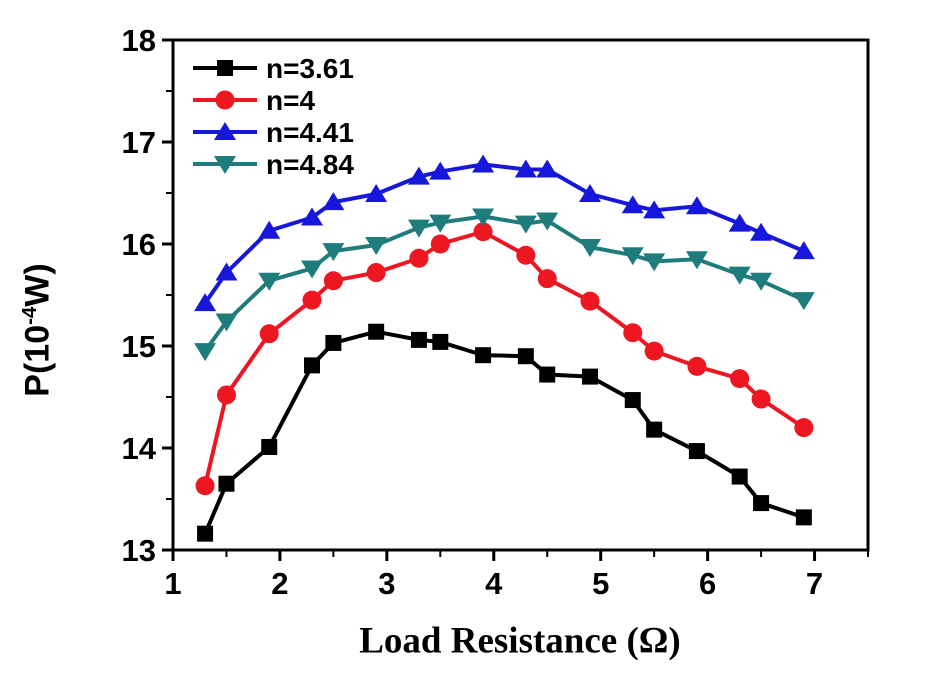  What do you see at coordinates (494, 583) in the screenshot?
I see `x-tick-label: 4` at bounding box center [494, 583].